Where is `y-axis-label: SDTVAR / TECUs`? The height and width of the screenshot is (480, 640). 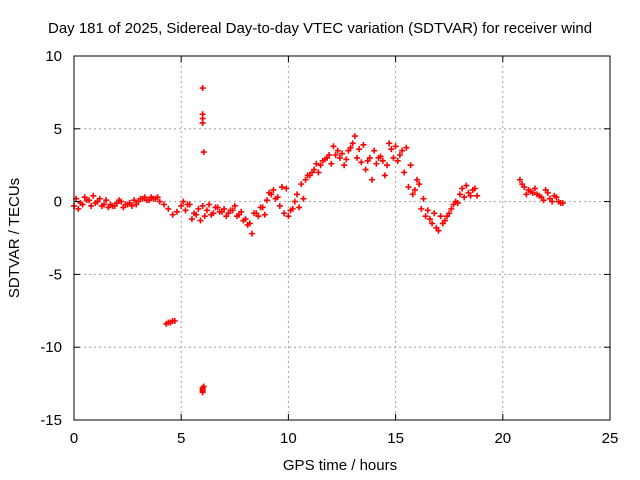
y-axis-label: SDTVAR / TECUs is located at coordinates (14, 238).